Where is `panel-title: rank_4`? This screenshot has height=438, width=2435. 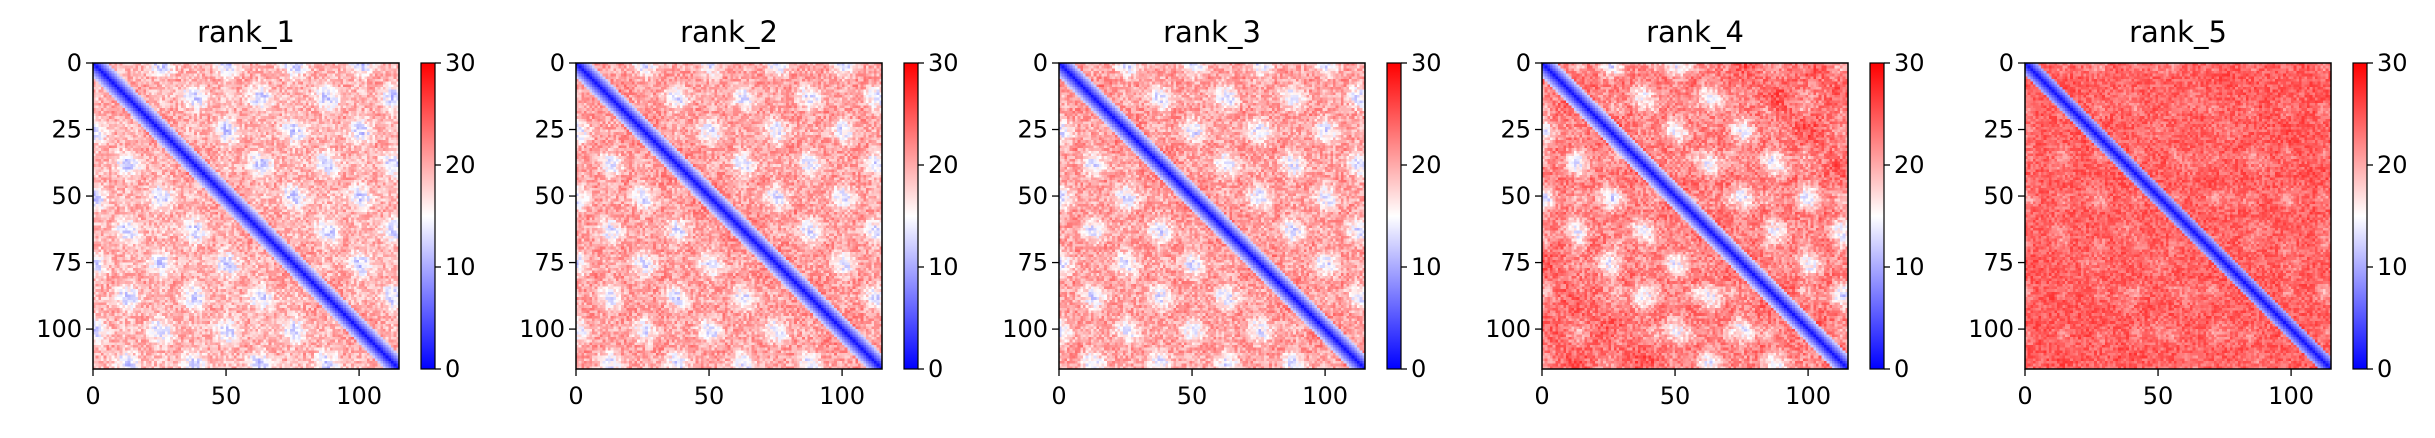
panel-title: rank_4 is located at coordinates (1695, 32).